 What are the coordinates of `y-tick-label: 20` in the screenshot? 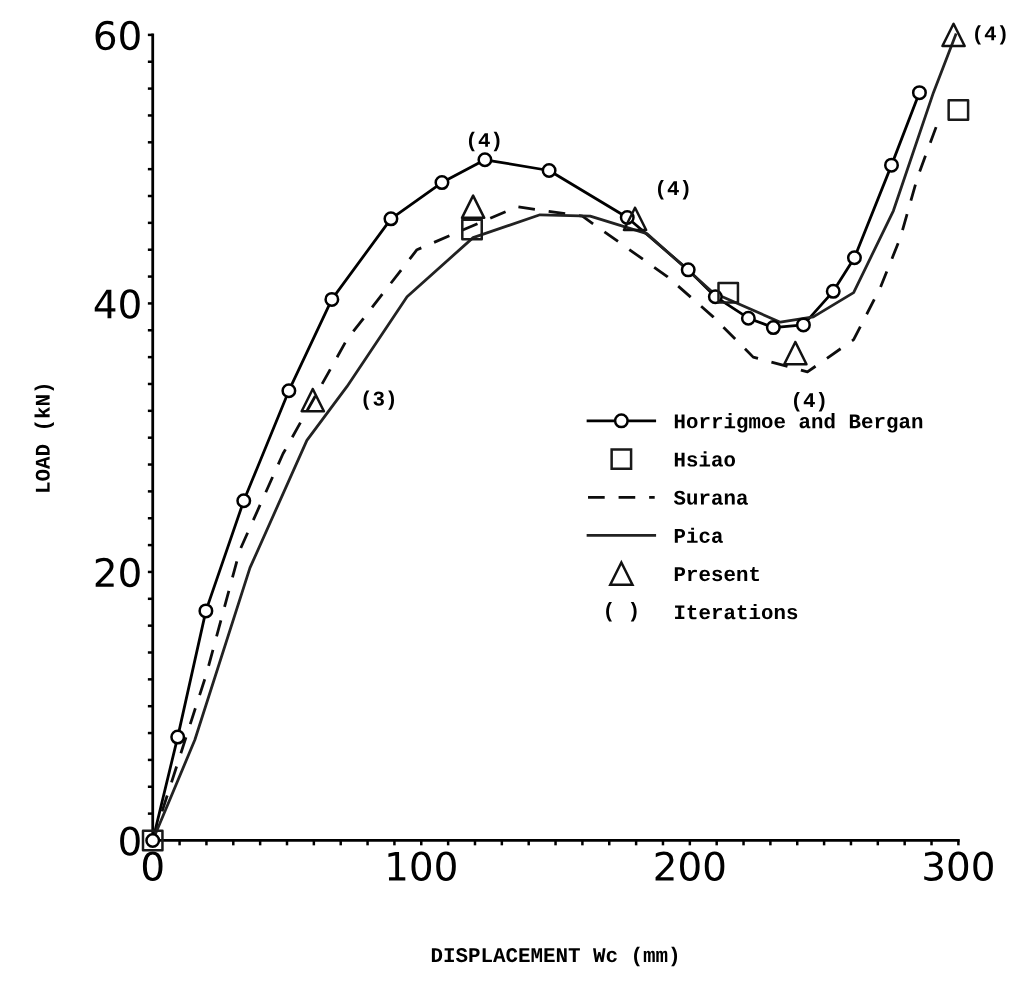 It's located at (117, 572).